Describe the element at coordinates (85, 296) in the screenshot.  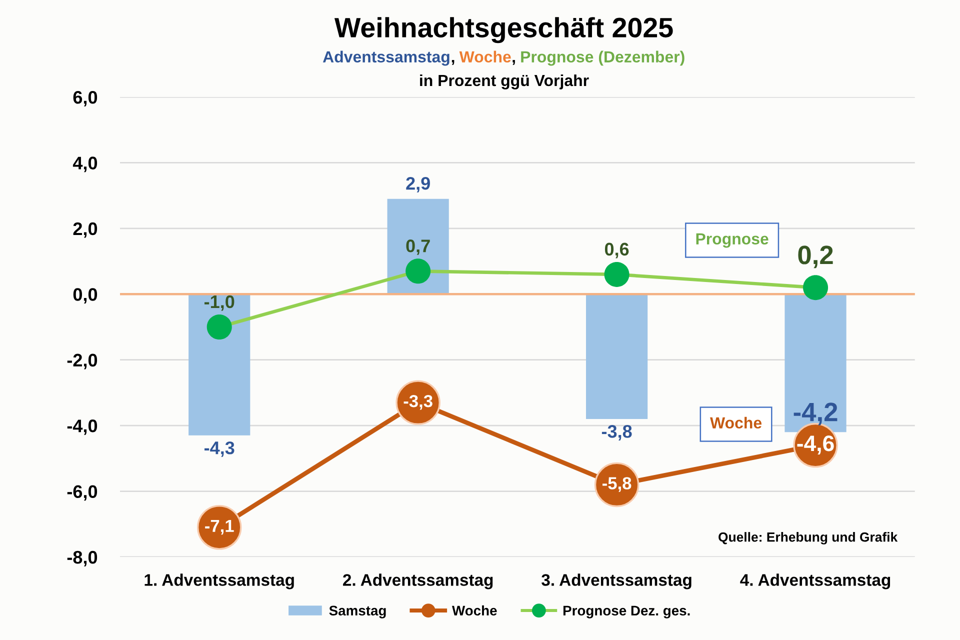
I see `y-tick-label: 0,0` at that location.